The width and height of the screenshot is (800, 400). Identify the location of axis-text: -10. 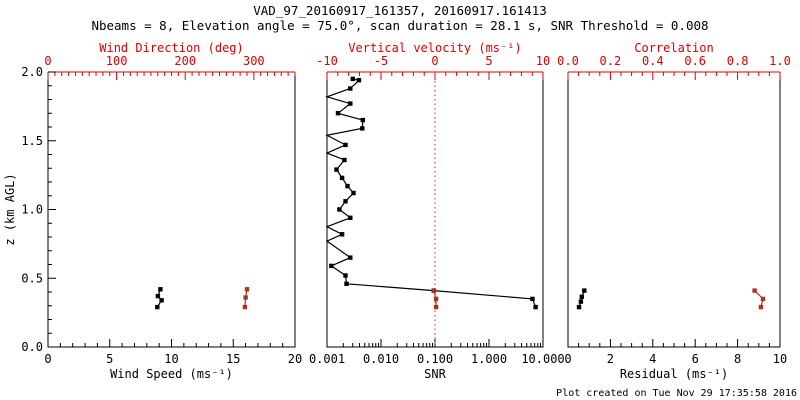
(327, 61).